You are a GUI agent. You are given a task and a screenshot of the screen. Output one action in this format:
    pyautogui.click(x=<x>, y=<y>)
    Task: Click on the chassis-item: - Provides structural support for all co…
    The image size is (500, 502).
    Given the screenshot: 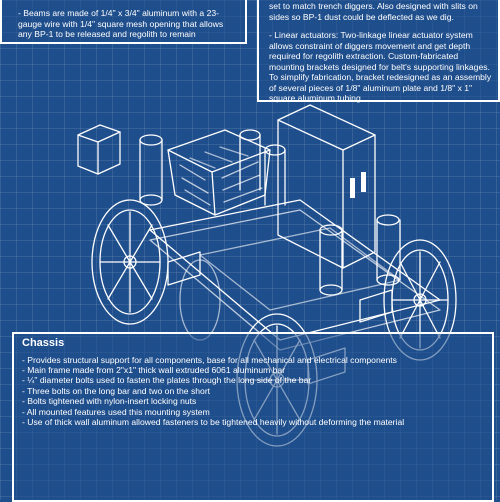 What is the action you would take?
    pyautogui.click(x=209, y=359)
    